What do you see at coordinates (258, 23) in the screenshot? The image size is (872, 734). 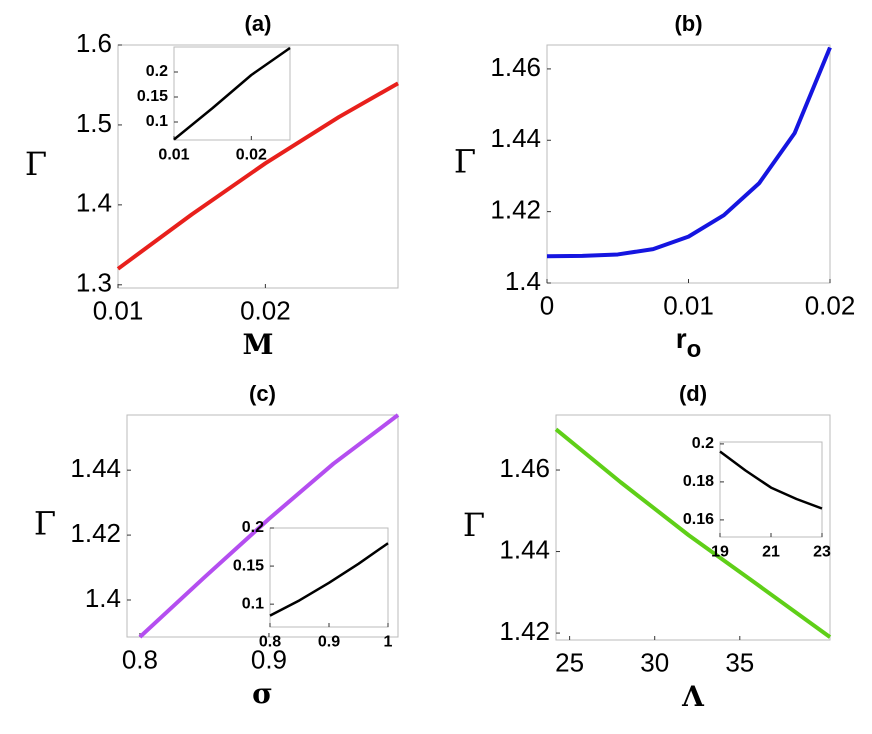 I see `panel-title: (a)` at bounding box center [258, 23].